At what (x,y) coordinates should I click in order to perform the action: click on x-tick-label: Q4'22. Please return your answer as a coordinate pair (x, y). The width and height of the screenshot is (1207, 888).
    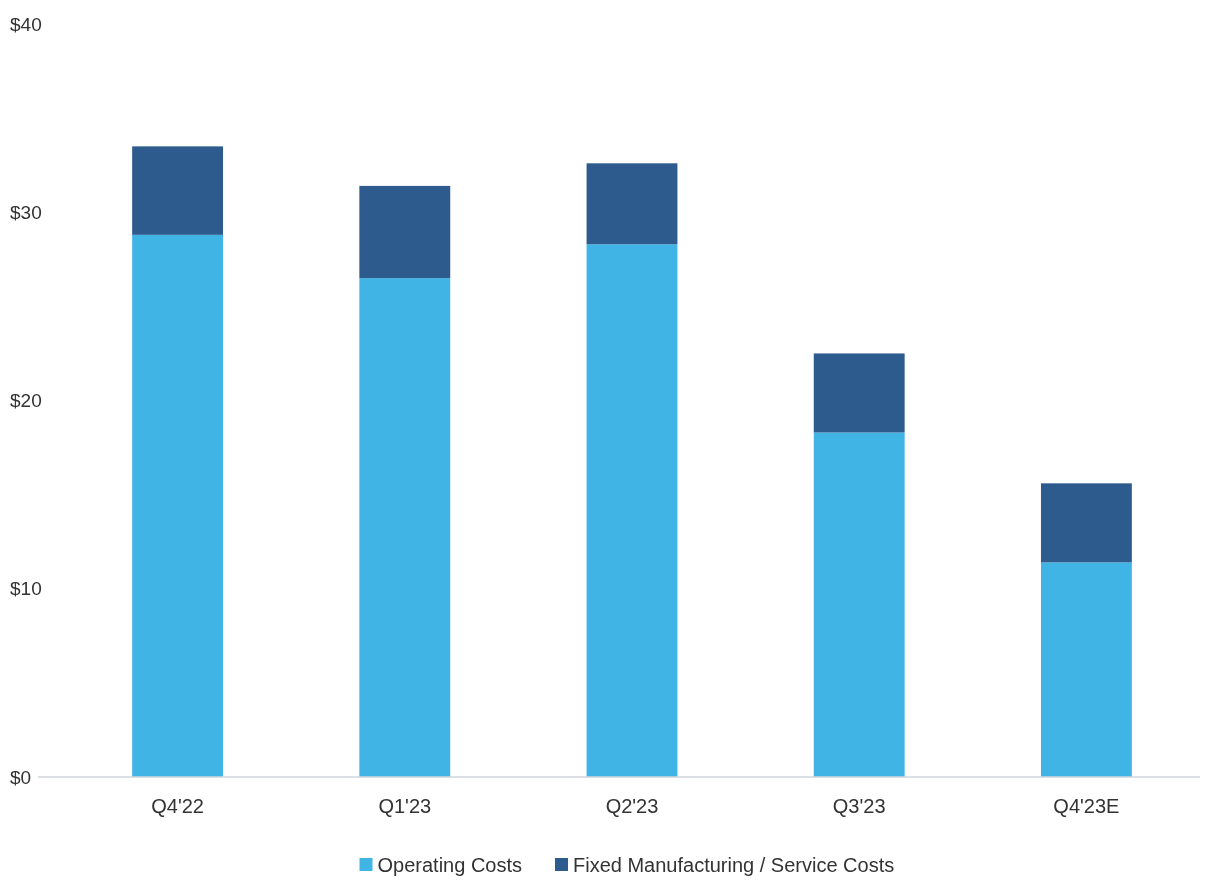
    Looking at the image, I should click on (177, 806).